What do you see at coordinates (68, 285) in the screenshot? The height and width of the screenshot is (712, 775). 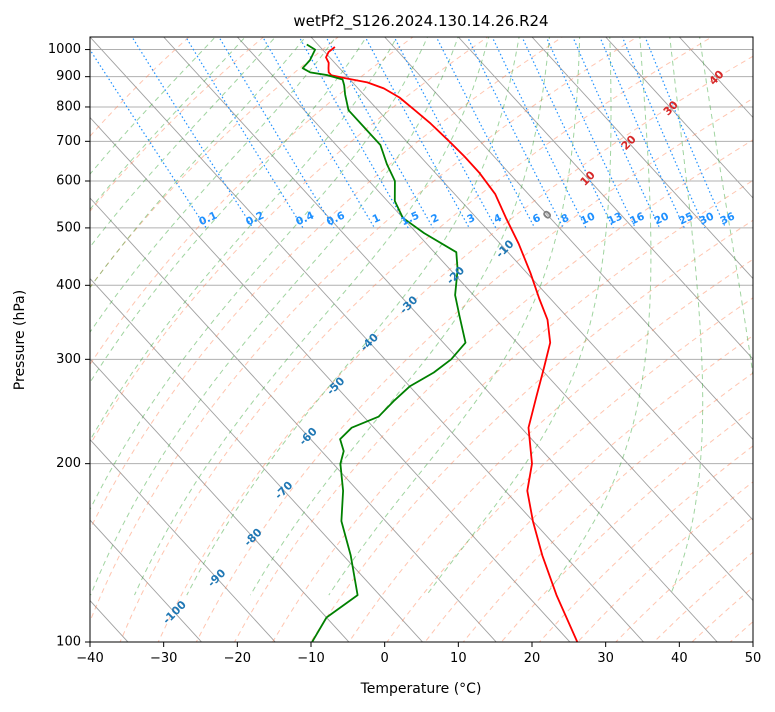 I see `y-tick-label: 400` at bounding box center [68, 285].